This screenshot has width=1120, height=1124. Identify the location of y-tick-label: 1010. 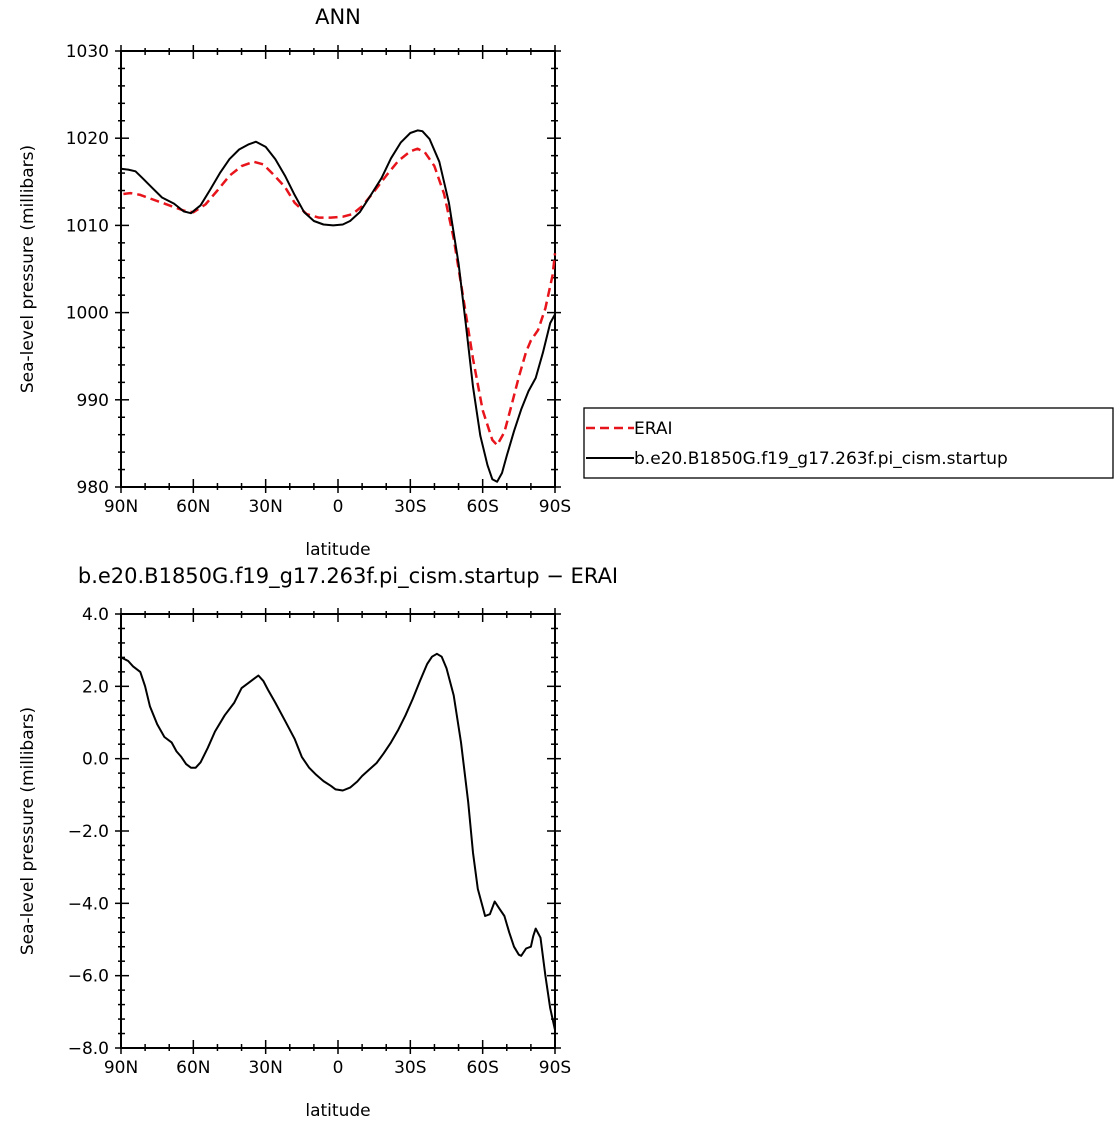
(87, 226).